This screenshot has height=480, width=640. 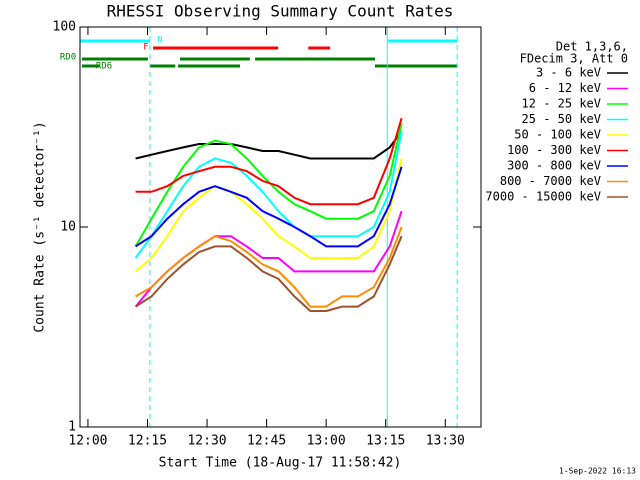 What do you see at coordinates (557, 135) in the screenshot?
I see `legend-label: 50 - 100 keV` at bounding box center [557, 135].